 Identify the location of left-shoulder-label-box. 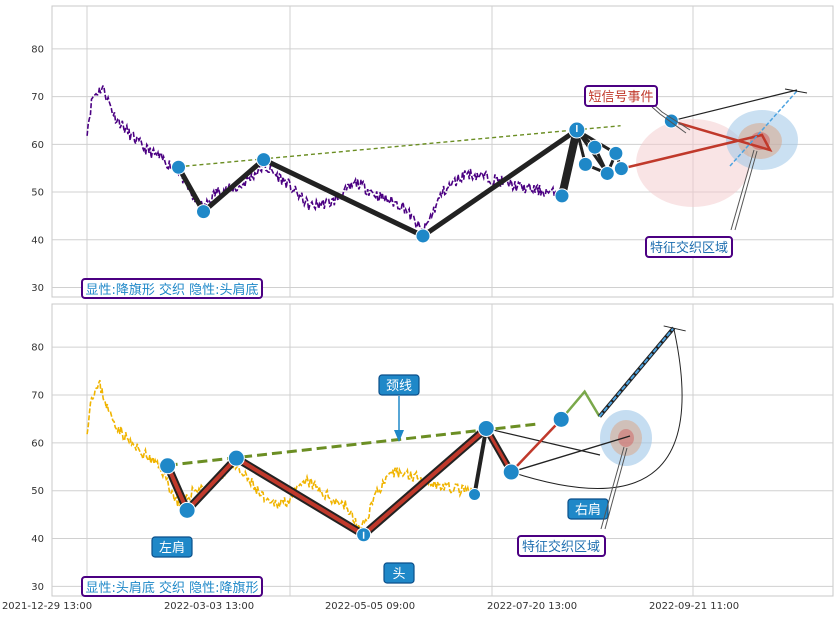
(172, 547).